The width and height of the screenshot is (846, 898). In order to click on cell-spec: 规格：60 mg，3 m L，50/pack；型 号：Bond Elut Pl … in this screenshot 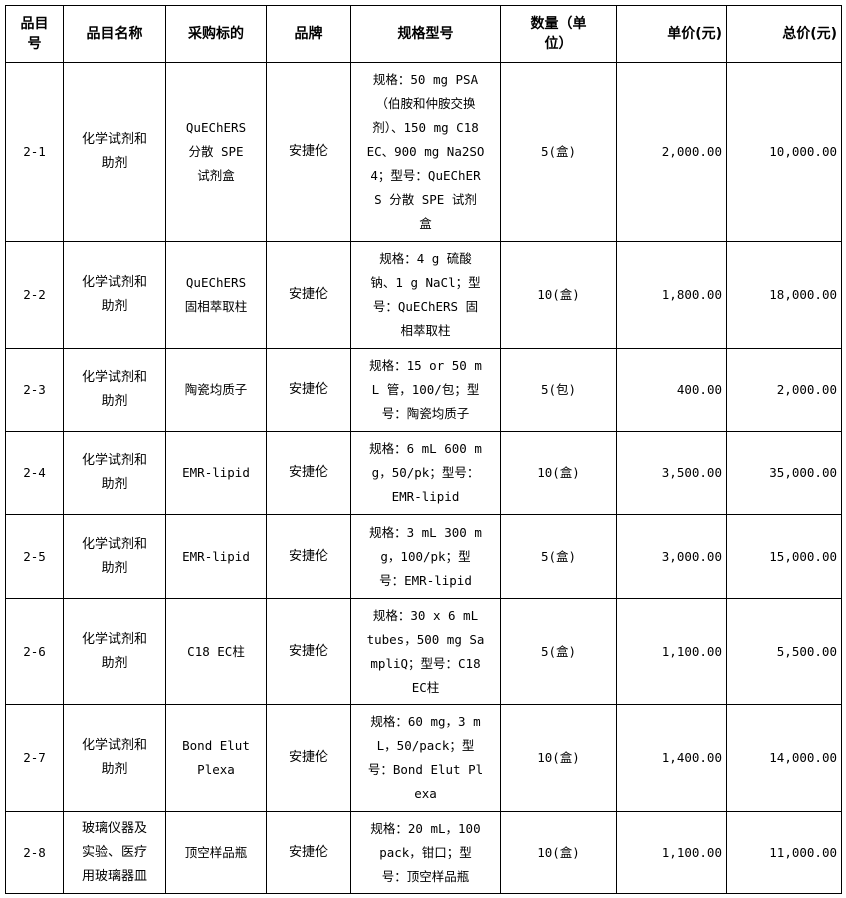, I will do `click(425, 758)`.